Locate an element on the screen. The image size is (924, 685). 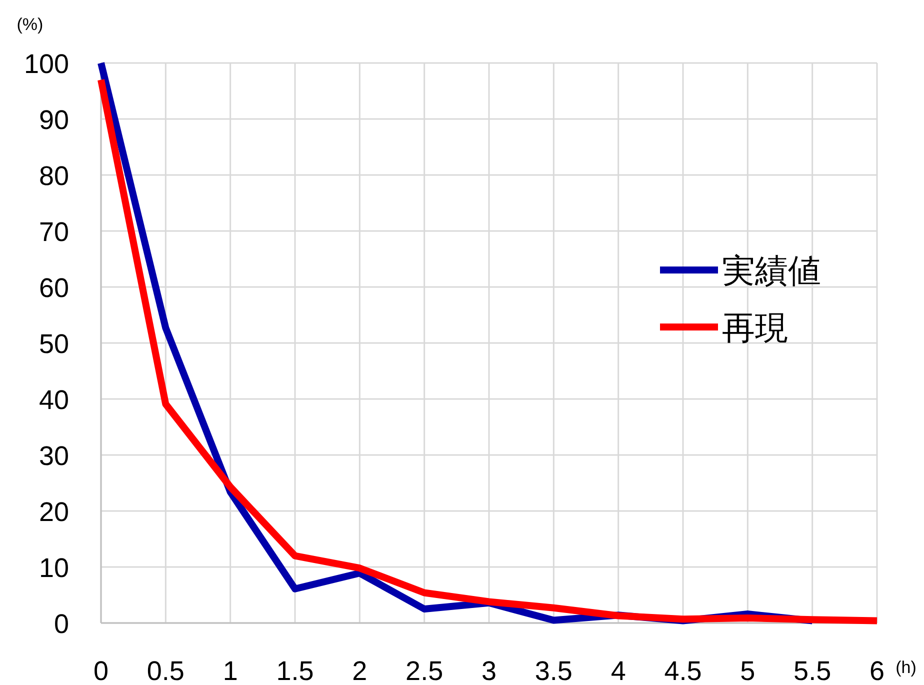
x-tick-label: 3 is located at coordinates (489, 670).